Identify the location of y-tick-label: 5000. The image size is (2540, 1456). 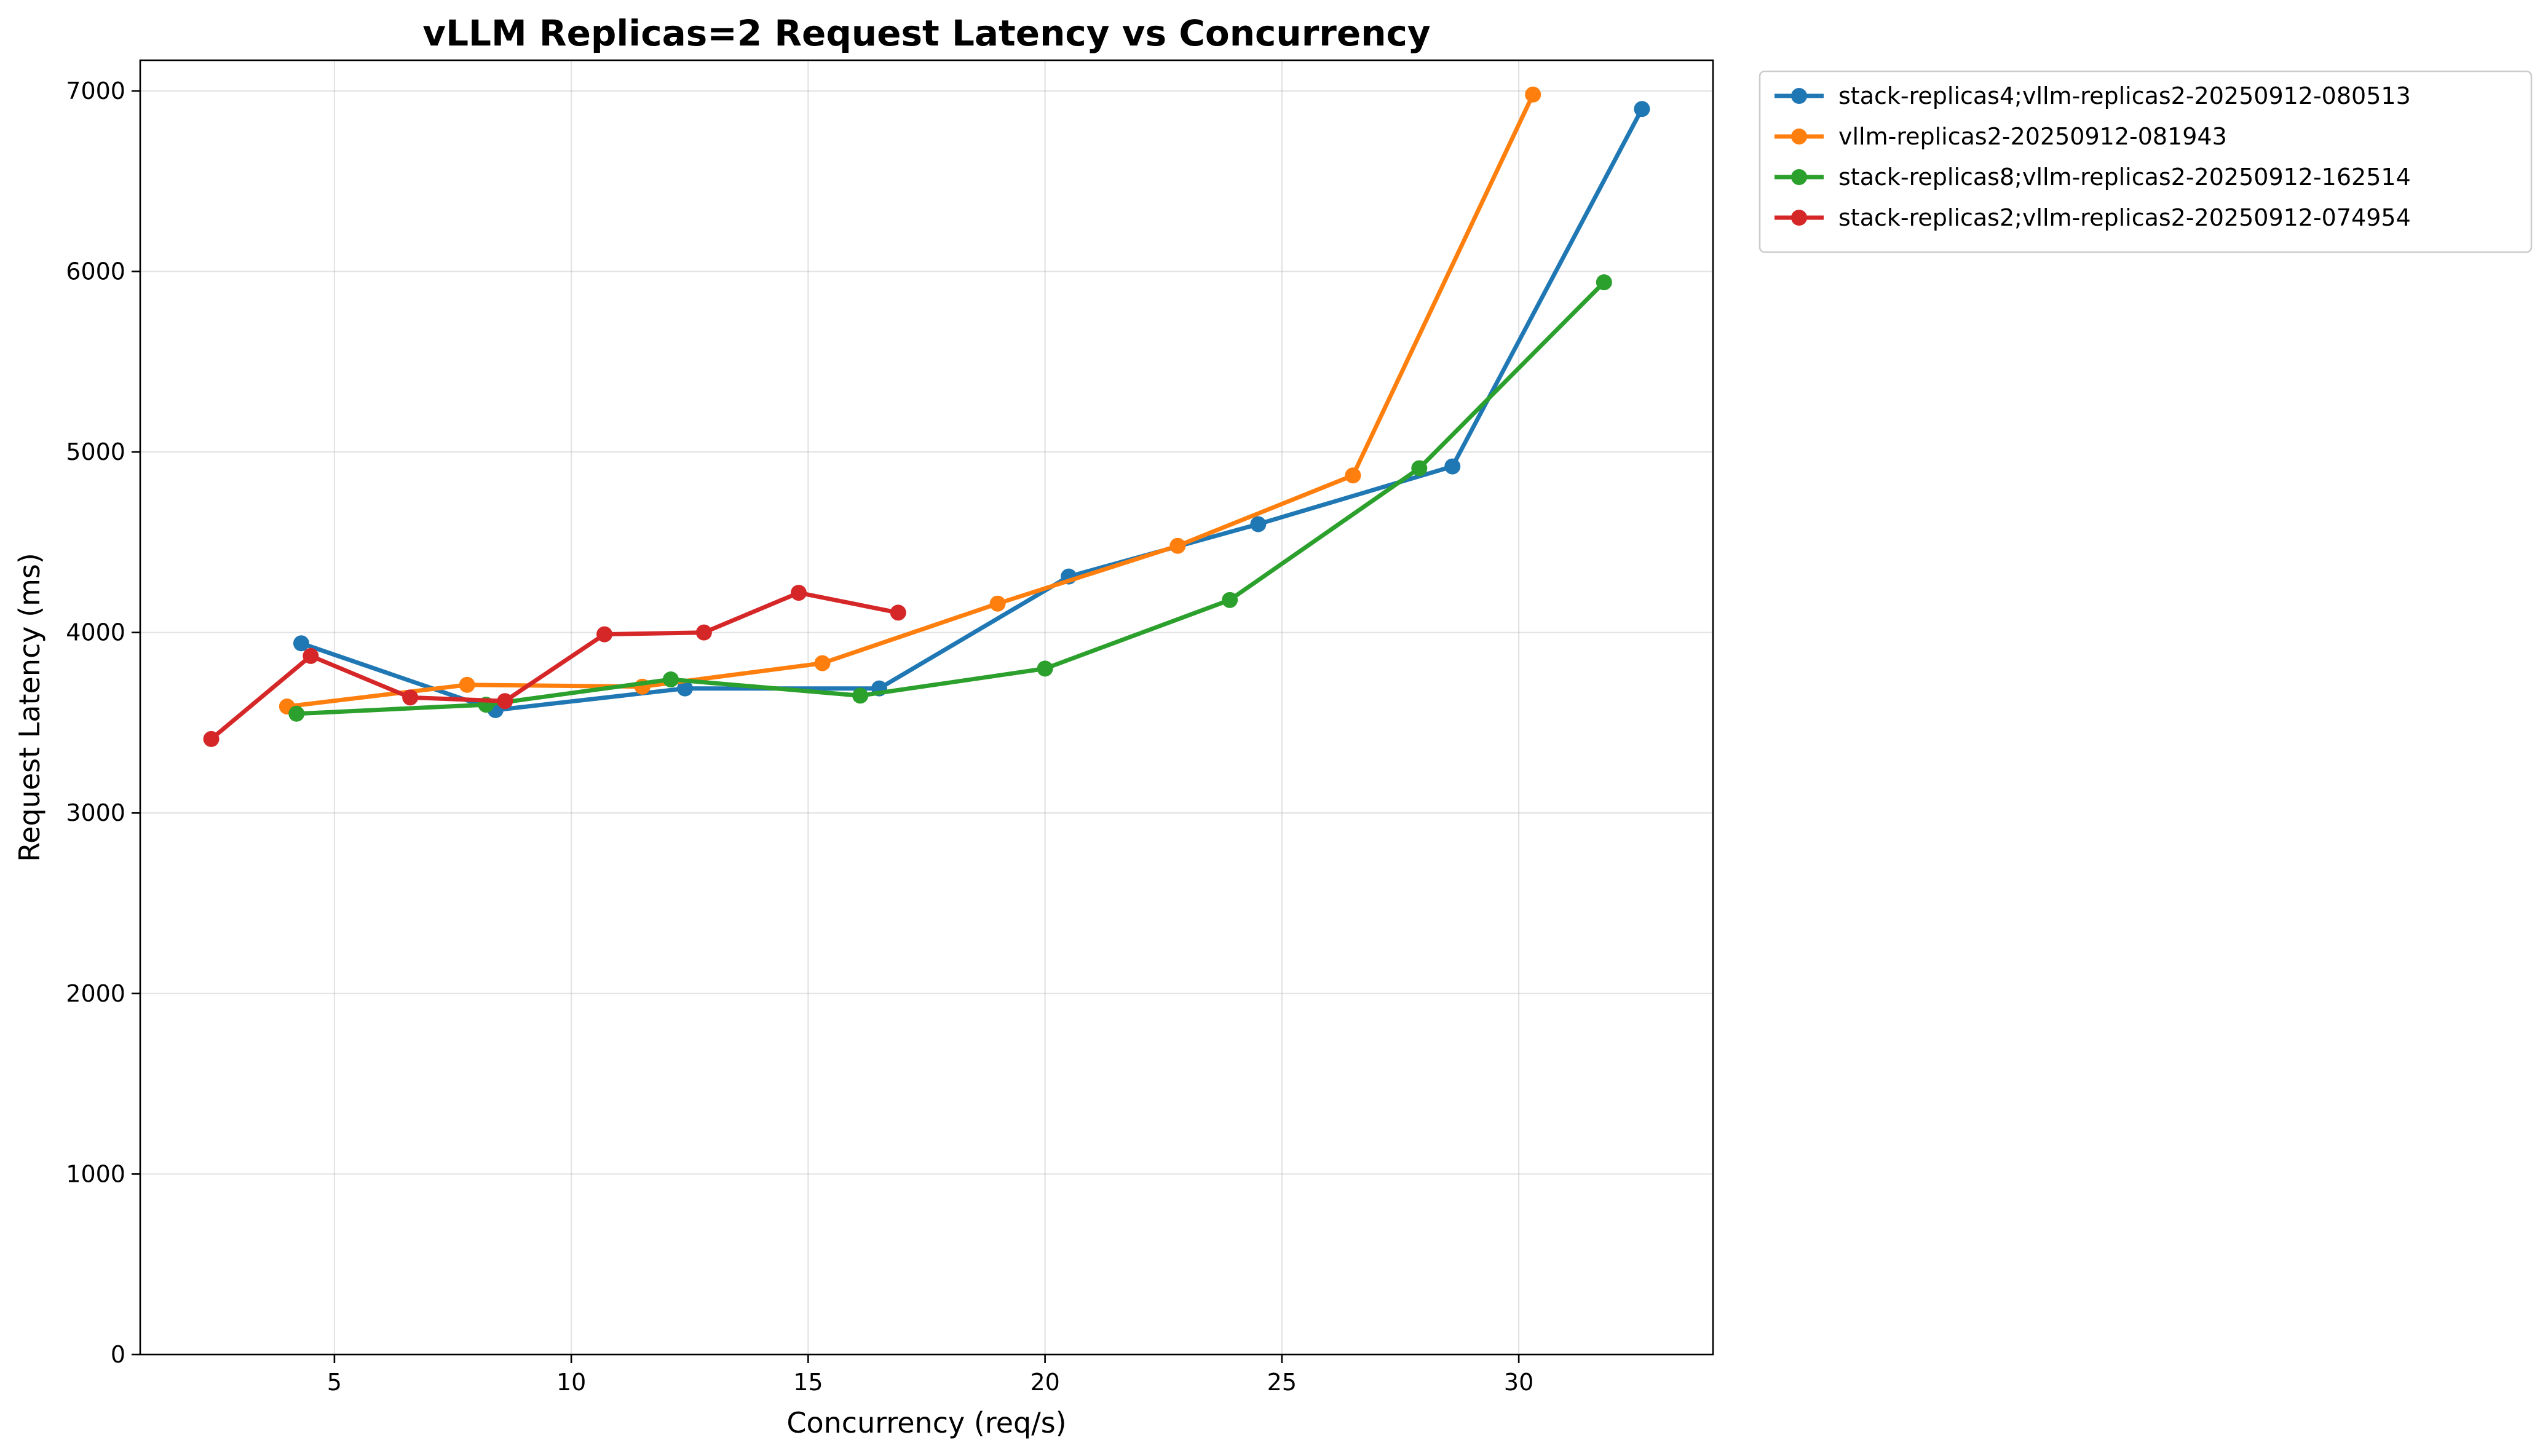
(95, 451).